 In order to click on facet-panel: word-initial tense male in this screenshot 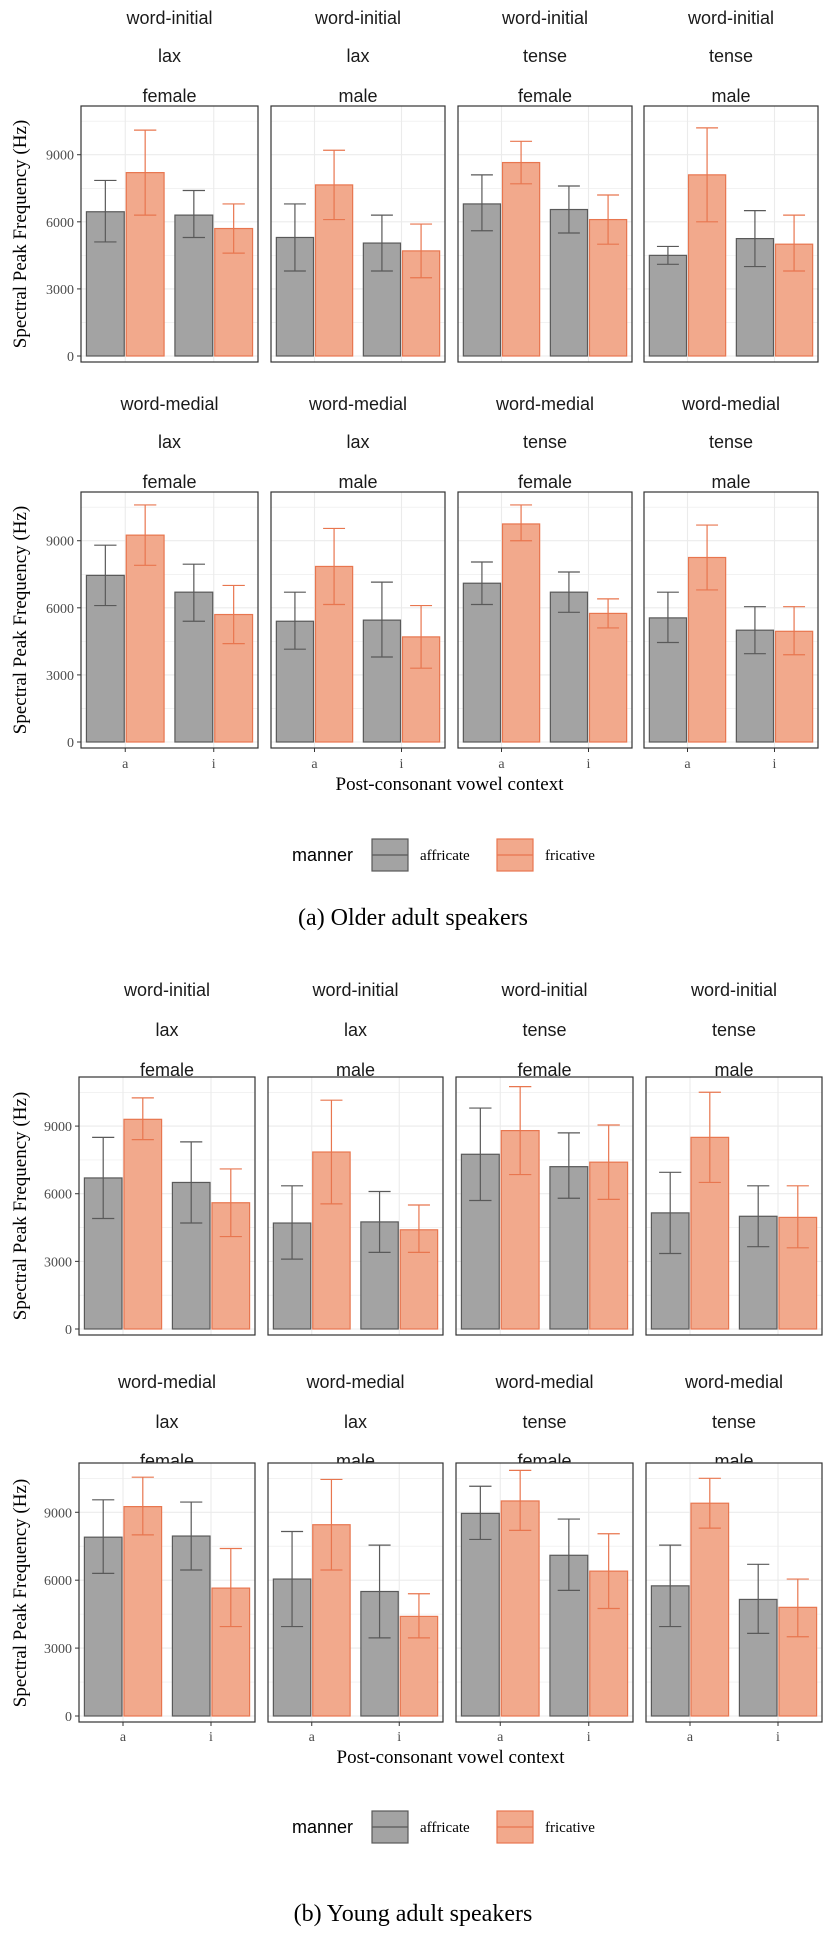, I will do `click(734, 1158)`.